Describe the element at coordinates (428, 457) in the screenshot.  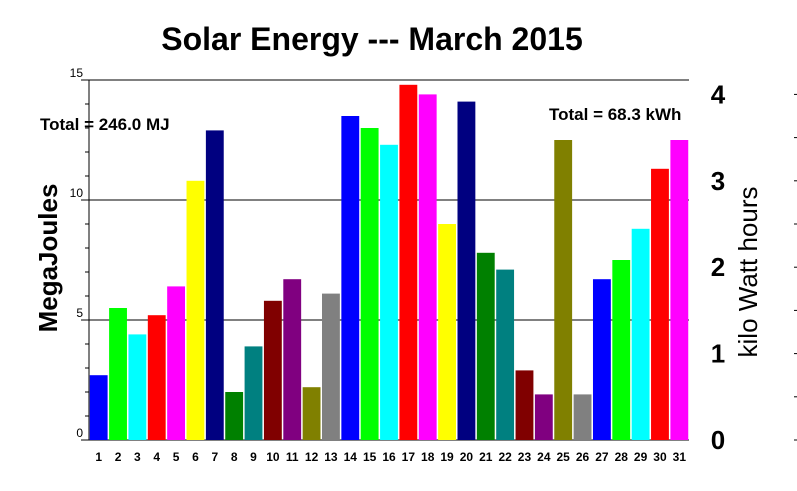
I see `x-tick-label: 18` at that location.